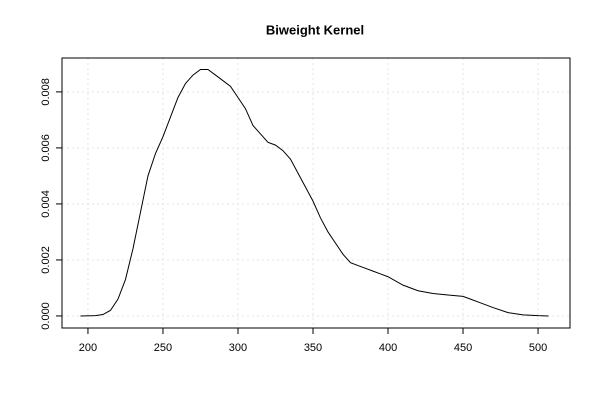 This screenshot has width=599, height=400. I want to click on chart-title: Biweight Kernel, so click(315, 29).